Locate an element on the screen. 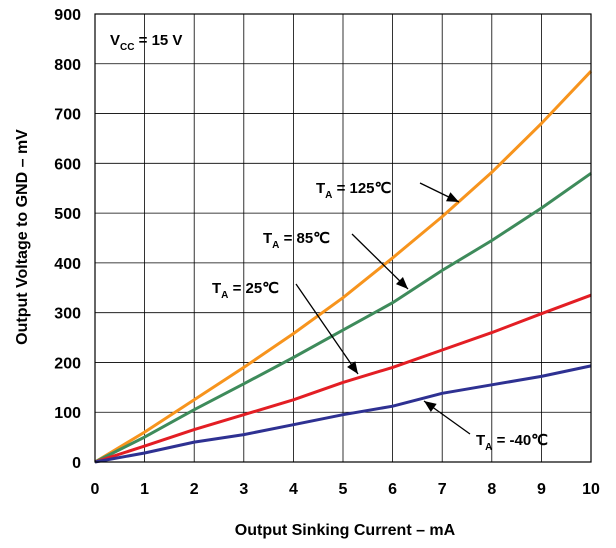 Image resolution: width=616 pixels, height=548 pixels. series-label-3: TA = -40℃ is located at coordinates (512, 442).